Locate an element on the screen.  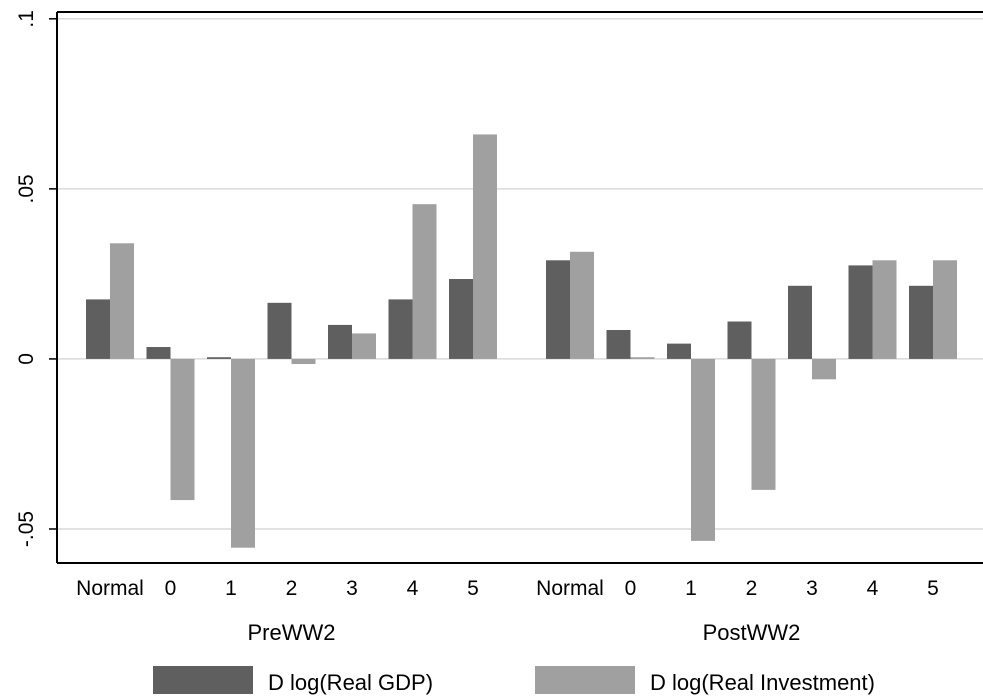
y-tick-labels: -.05 0 .05 .1 is located at coordinates (26, 278).